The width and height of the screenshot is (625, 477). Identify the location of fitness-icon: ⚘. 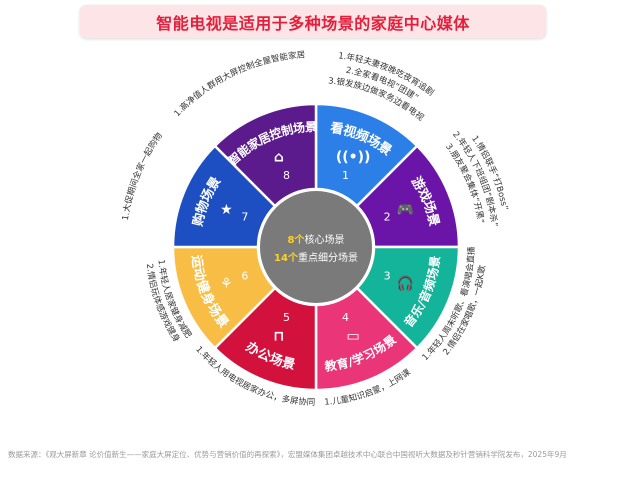
(226, 284).